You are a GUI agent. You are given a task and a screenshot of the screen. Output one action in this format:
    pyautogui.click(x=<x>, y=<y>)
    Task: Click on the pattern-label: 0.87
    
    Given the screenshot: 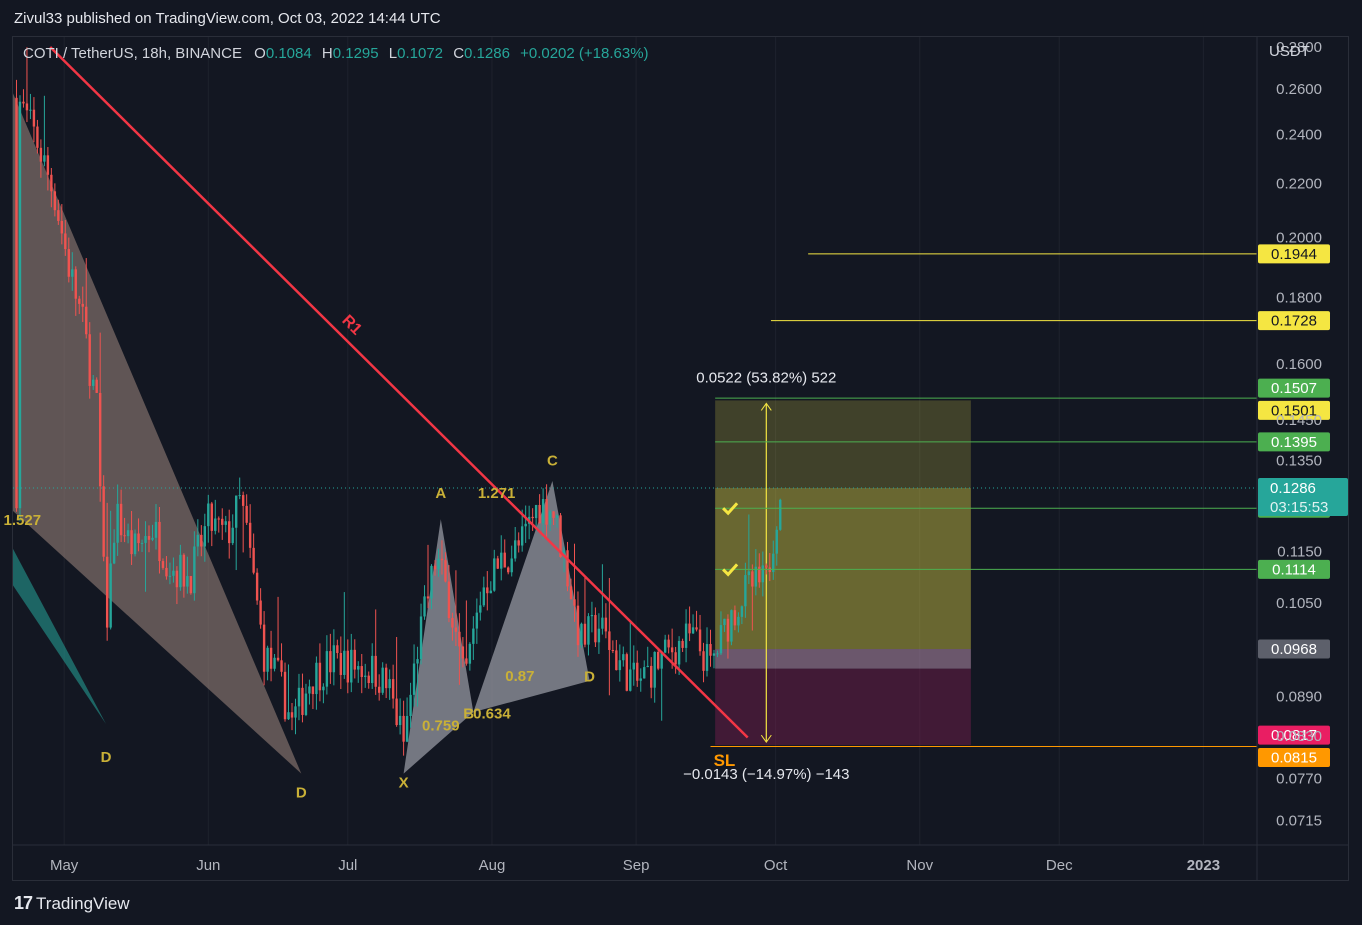 What is the action you would take?
    pyautogui.click(x=519, y=676)
    